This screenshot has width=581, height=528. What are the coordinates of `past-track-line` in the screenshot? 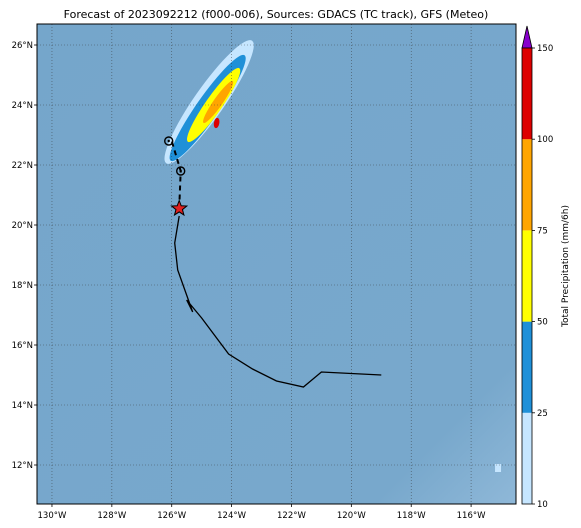 It's located at (278, 301).